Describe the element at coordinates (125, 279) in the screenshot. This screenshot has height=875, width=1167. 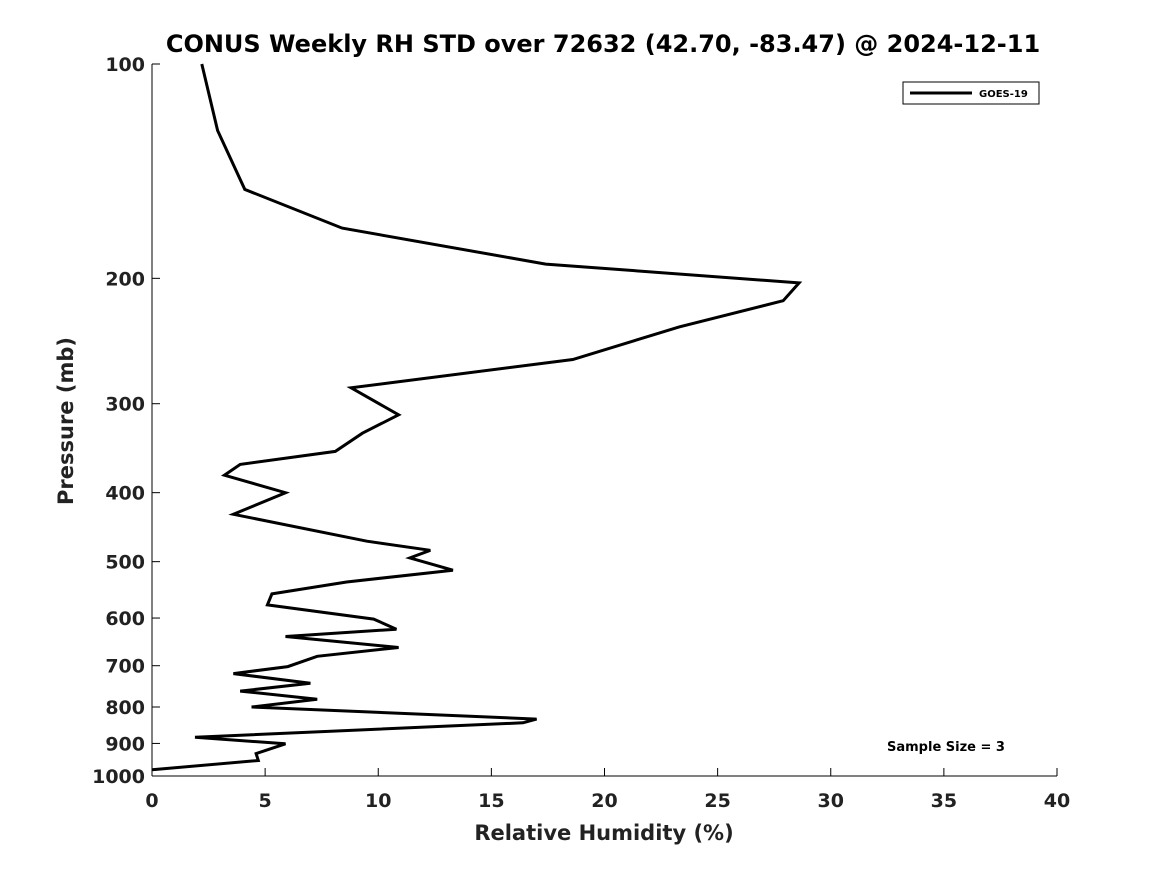
I see `y-tick-label: 200` at that location.